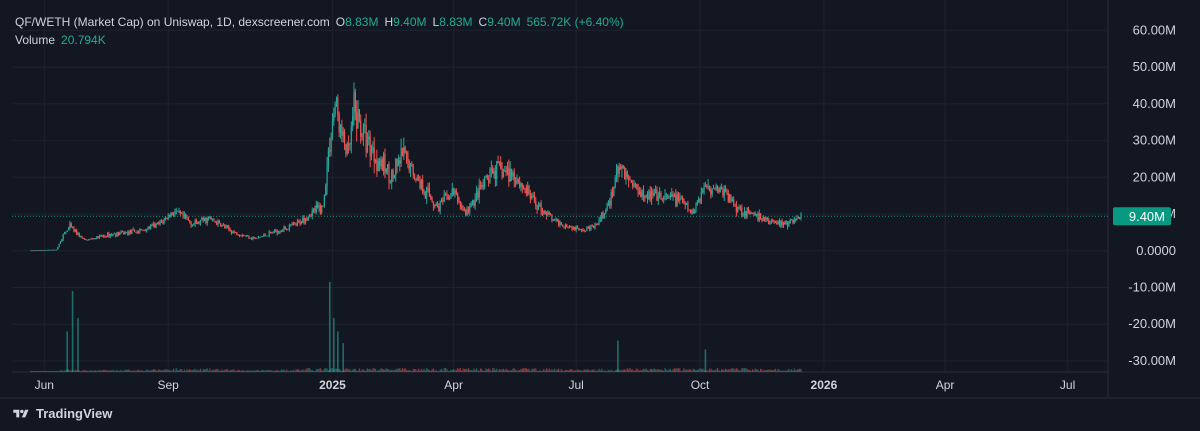  Describe the element at coordinates (61, 413) in the screenshot. I see `tradingview-branding: TradingView` at that location.